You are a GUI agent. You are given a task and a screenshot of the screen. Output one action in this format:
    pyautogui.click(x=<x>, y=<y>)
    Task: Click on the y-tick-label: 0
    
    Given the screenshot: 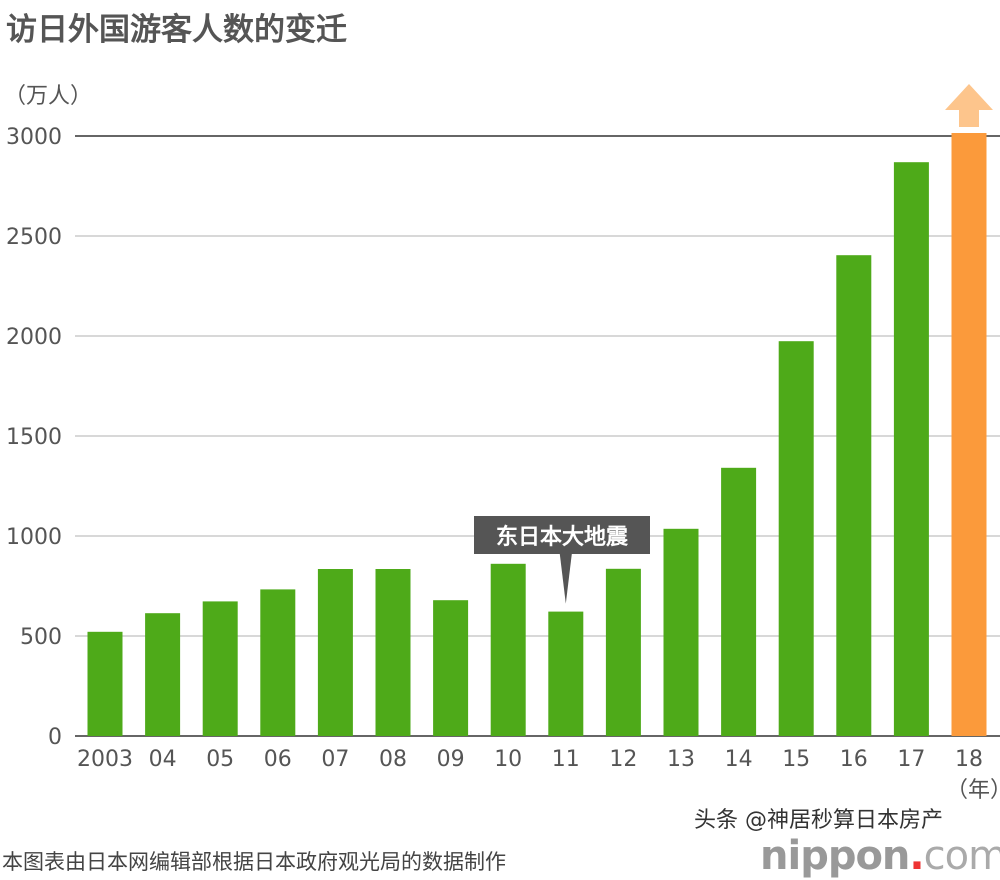 What is the action you would take?
    pyautogui.click(x=55, y=737)
    